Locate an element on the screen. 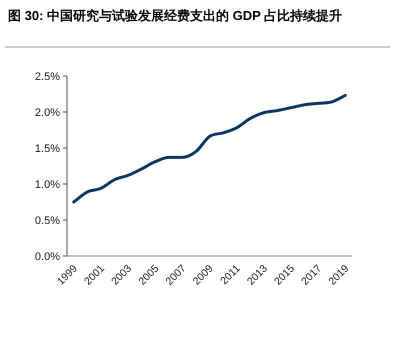 This screenshot has height=341, width=394. y-tick-label: 2.0% is located at coordinates (47, 113).